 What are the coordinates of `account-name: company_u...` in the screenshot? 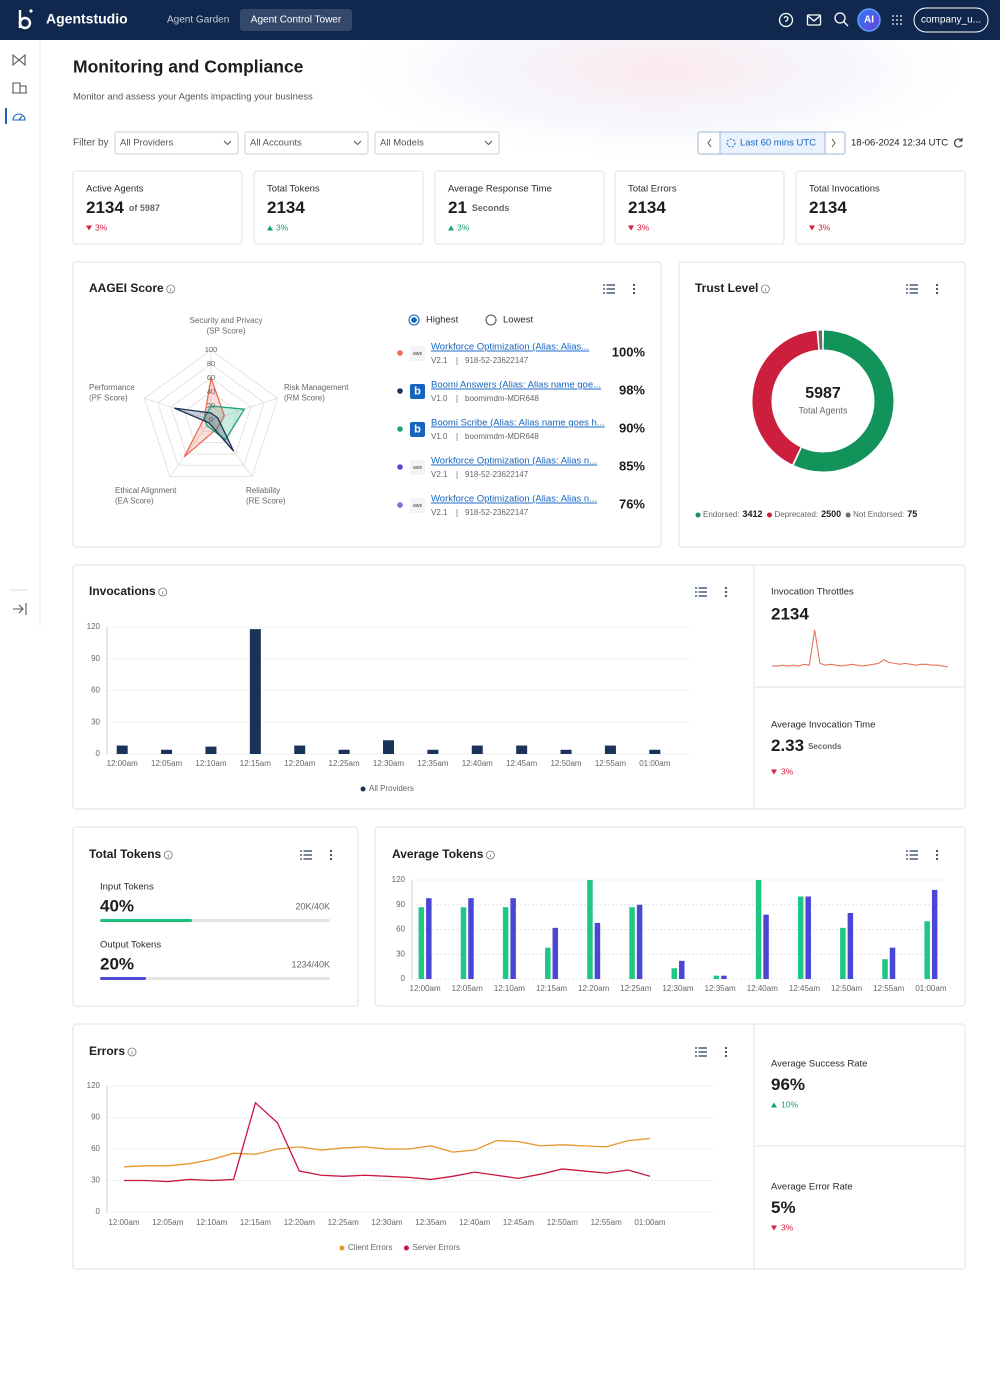 It's located at (951, 20).